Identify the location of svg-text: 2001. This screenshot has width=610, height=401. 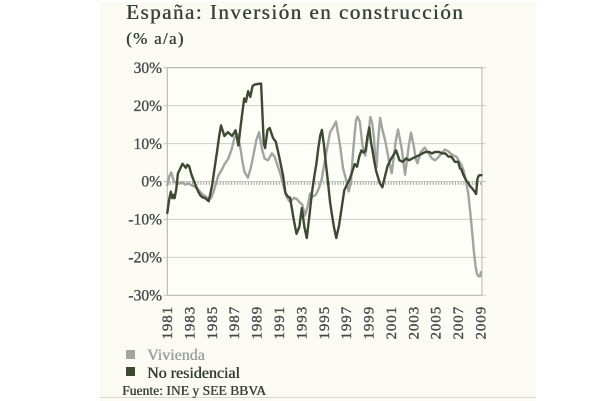
(392, 323).